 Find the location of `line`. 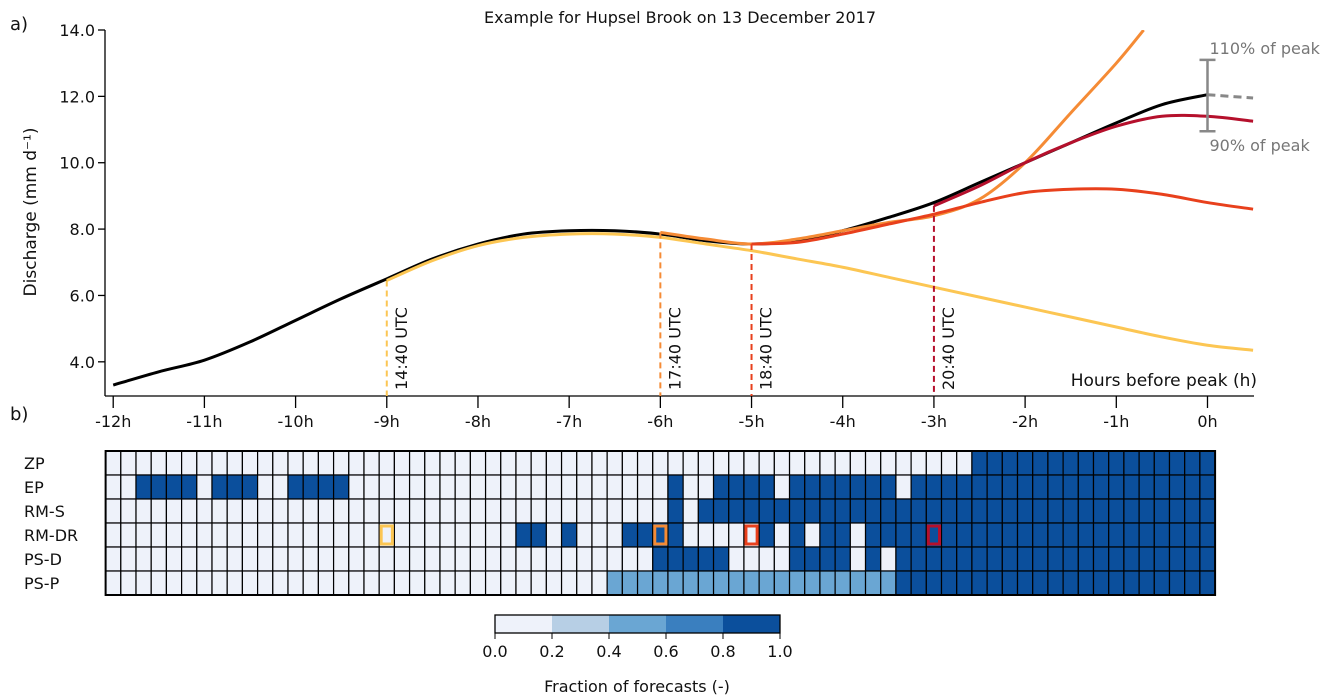

line is located at coordinates (1002, 216).